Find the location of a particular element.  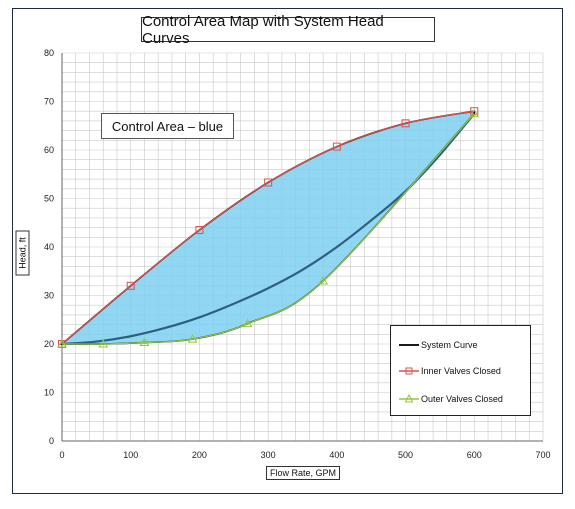

legend-swatch-outer-valves is located at coordinates (409, 399).